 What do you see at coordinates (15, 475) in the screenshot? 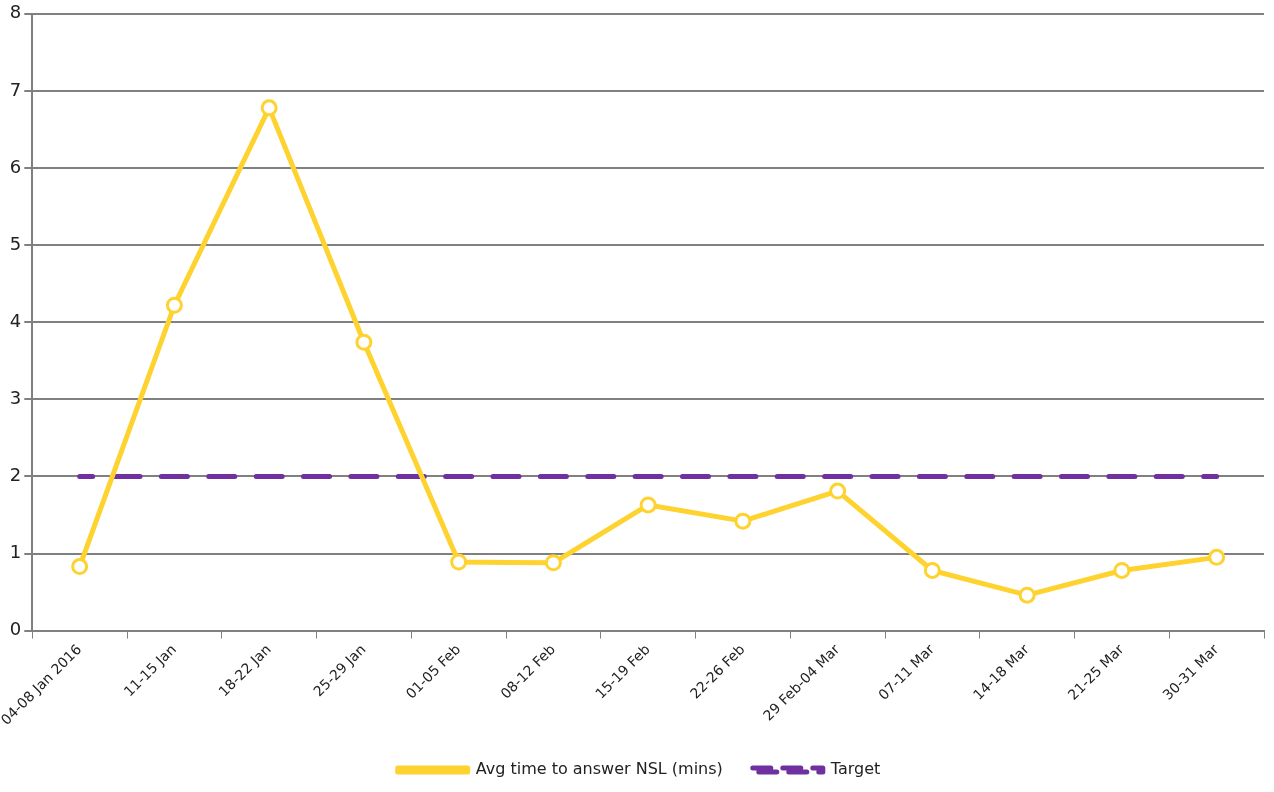
I see `y-tick-label: 2` at bounding box center [15, 475].